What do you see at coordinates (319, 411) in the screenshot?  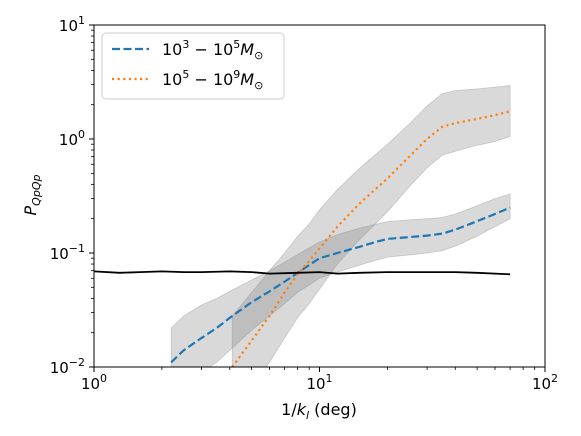 I see `x-axis-label: 1/kl (deg)` at bounding box center [319, 411].